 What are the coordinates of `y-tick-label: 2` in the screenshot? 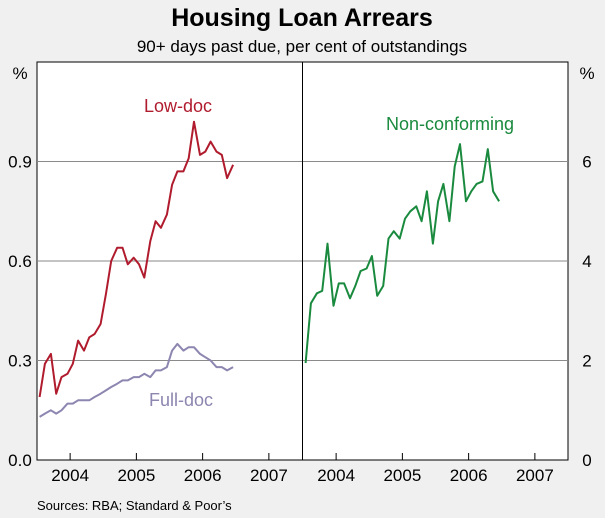 It's located at (586, 361).